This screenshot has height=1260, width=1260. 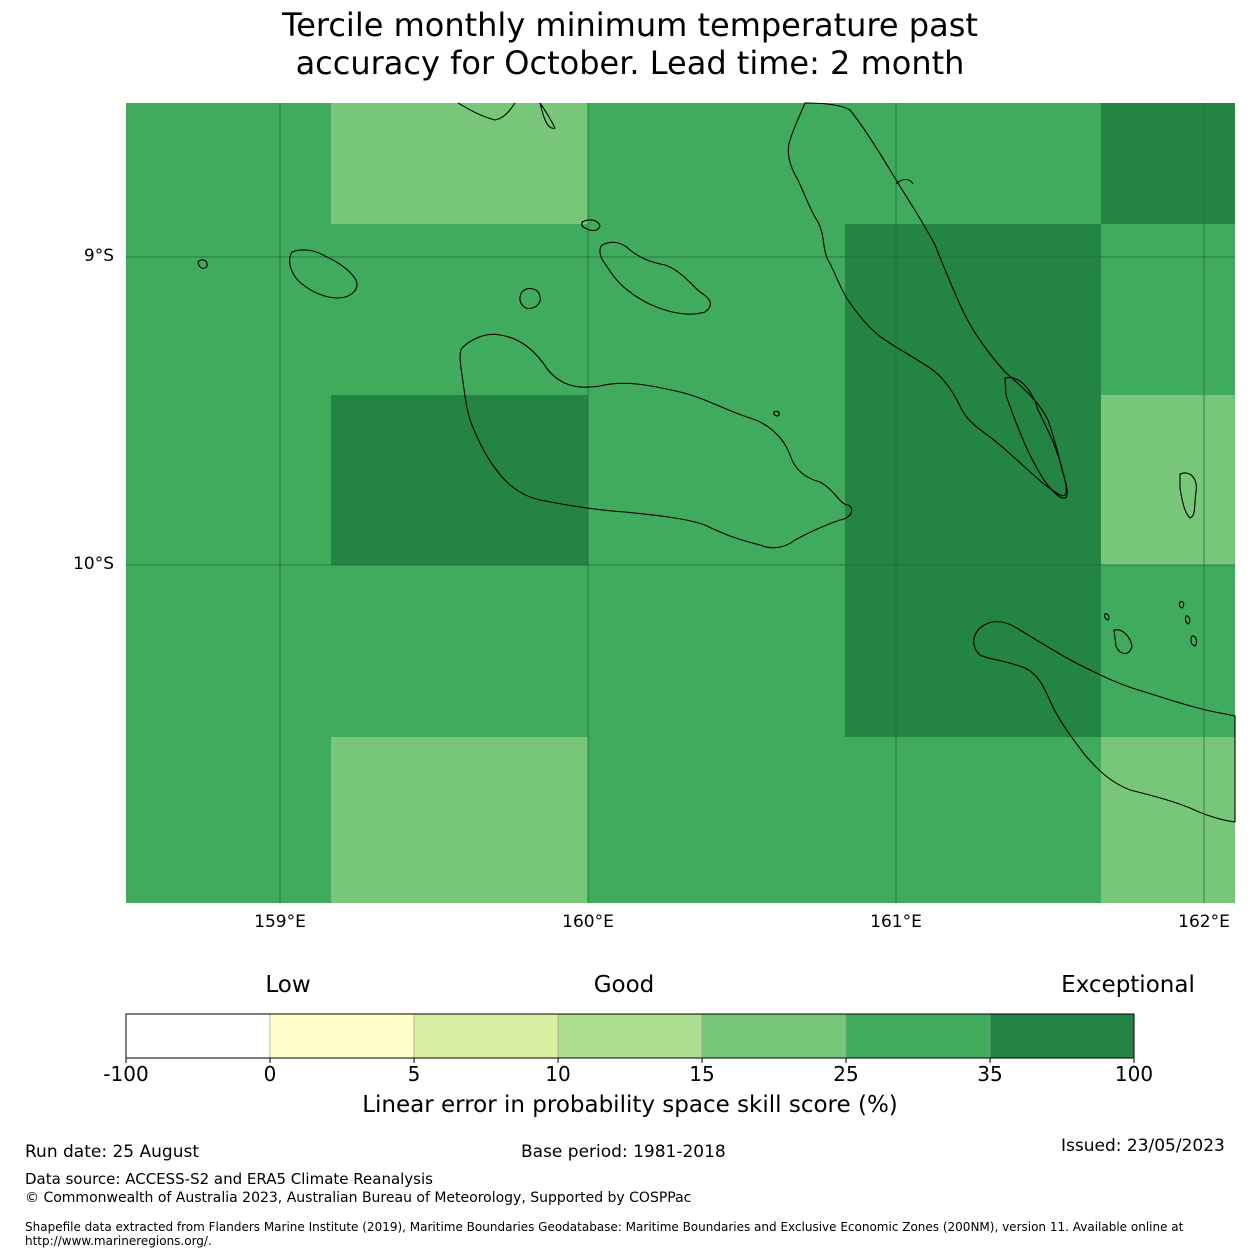 I want to click on run-date: Run date: 25 August, so click(x=112, y=1152).